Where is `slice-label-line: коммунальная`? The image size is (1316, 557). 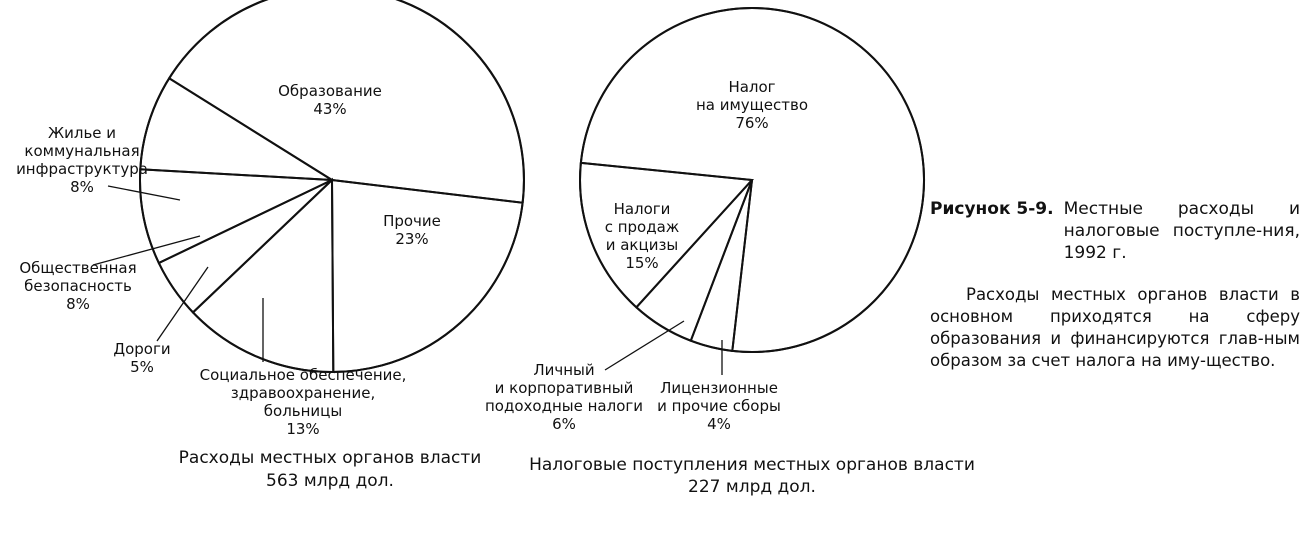
slice-label-line: коммунальная is located at coordinates (81, 151).